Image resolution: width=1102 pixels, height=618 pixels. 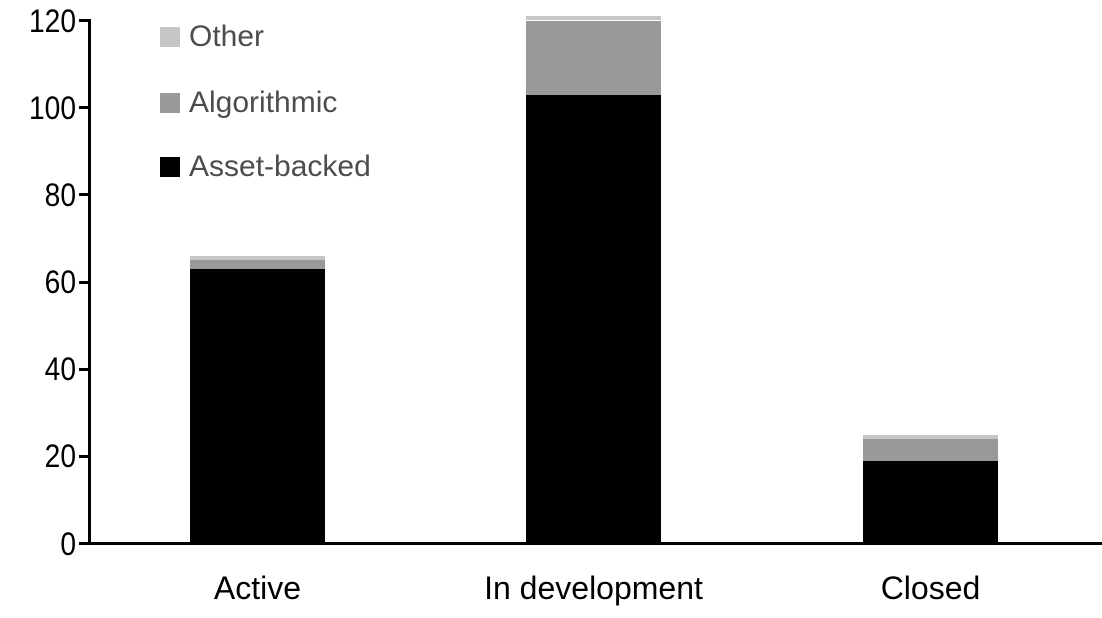 I want to click on y-tick-label: 100, so click(x=53, y=107).